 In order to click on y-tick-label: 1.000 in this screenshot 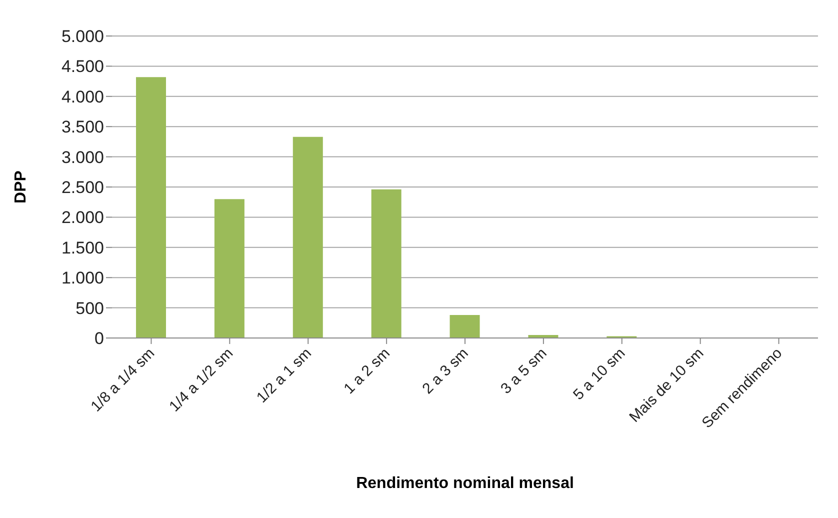, I will do `click(82, 278)`.